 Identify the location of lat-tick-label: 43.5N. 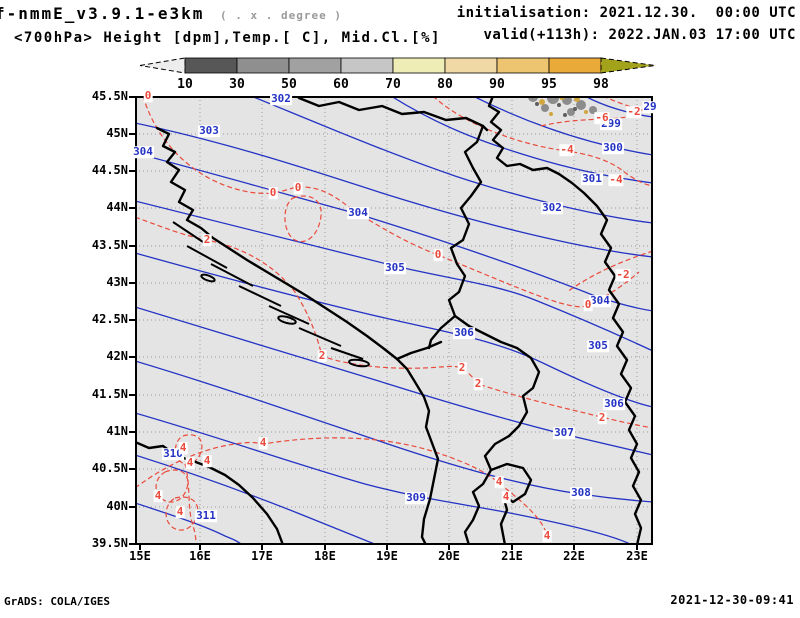
(109, 245).